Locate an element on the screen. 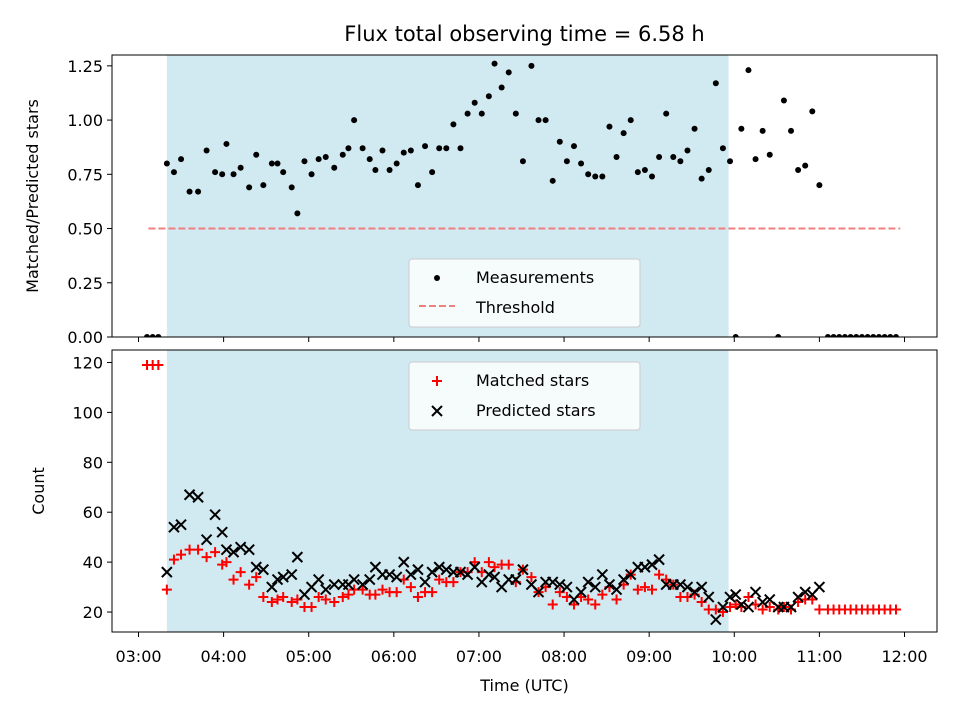 Image resolution: width=960 pixels, height=720 pixels. x-tick-label: 12:00 is located at coordinates (904, 656).